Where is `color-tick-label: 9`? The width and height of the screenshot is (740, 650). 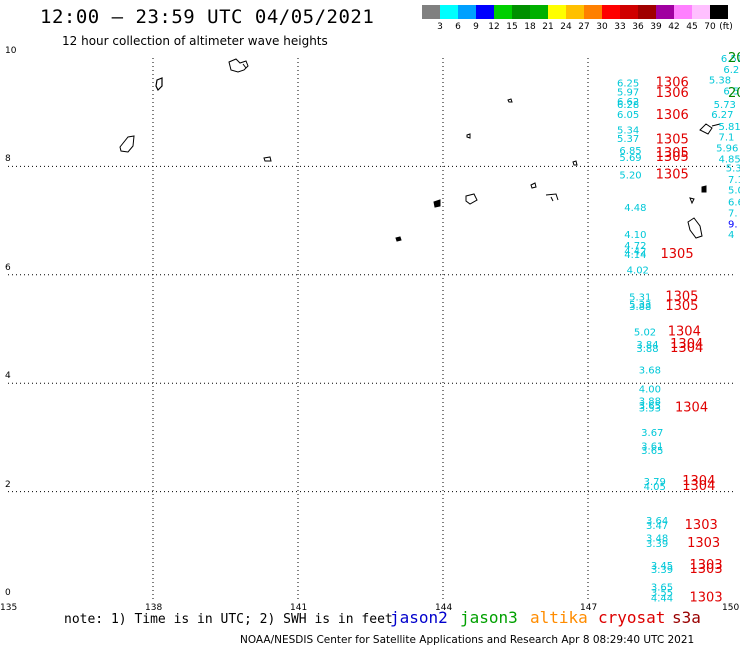 color-tick-label: 9 is located at coordinates (476, 27).